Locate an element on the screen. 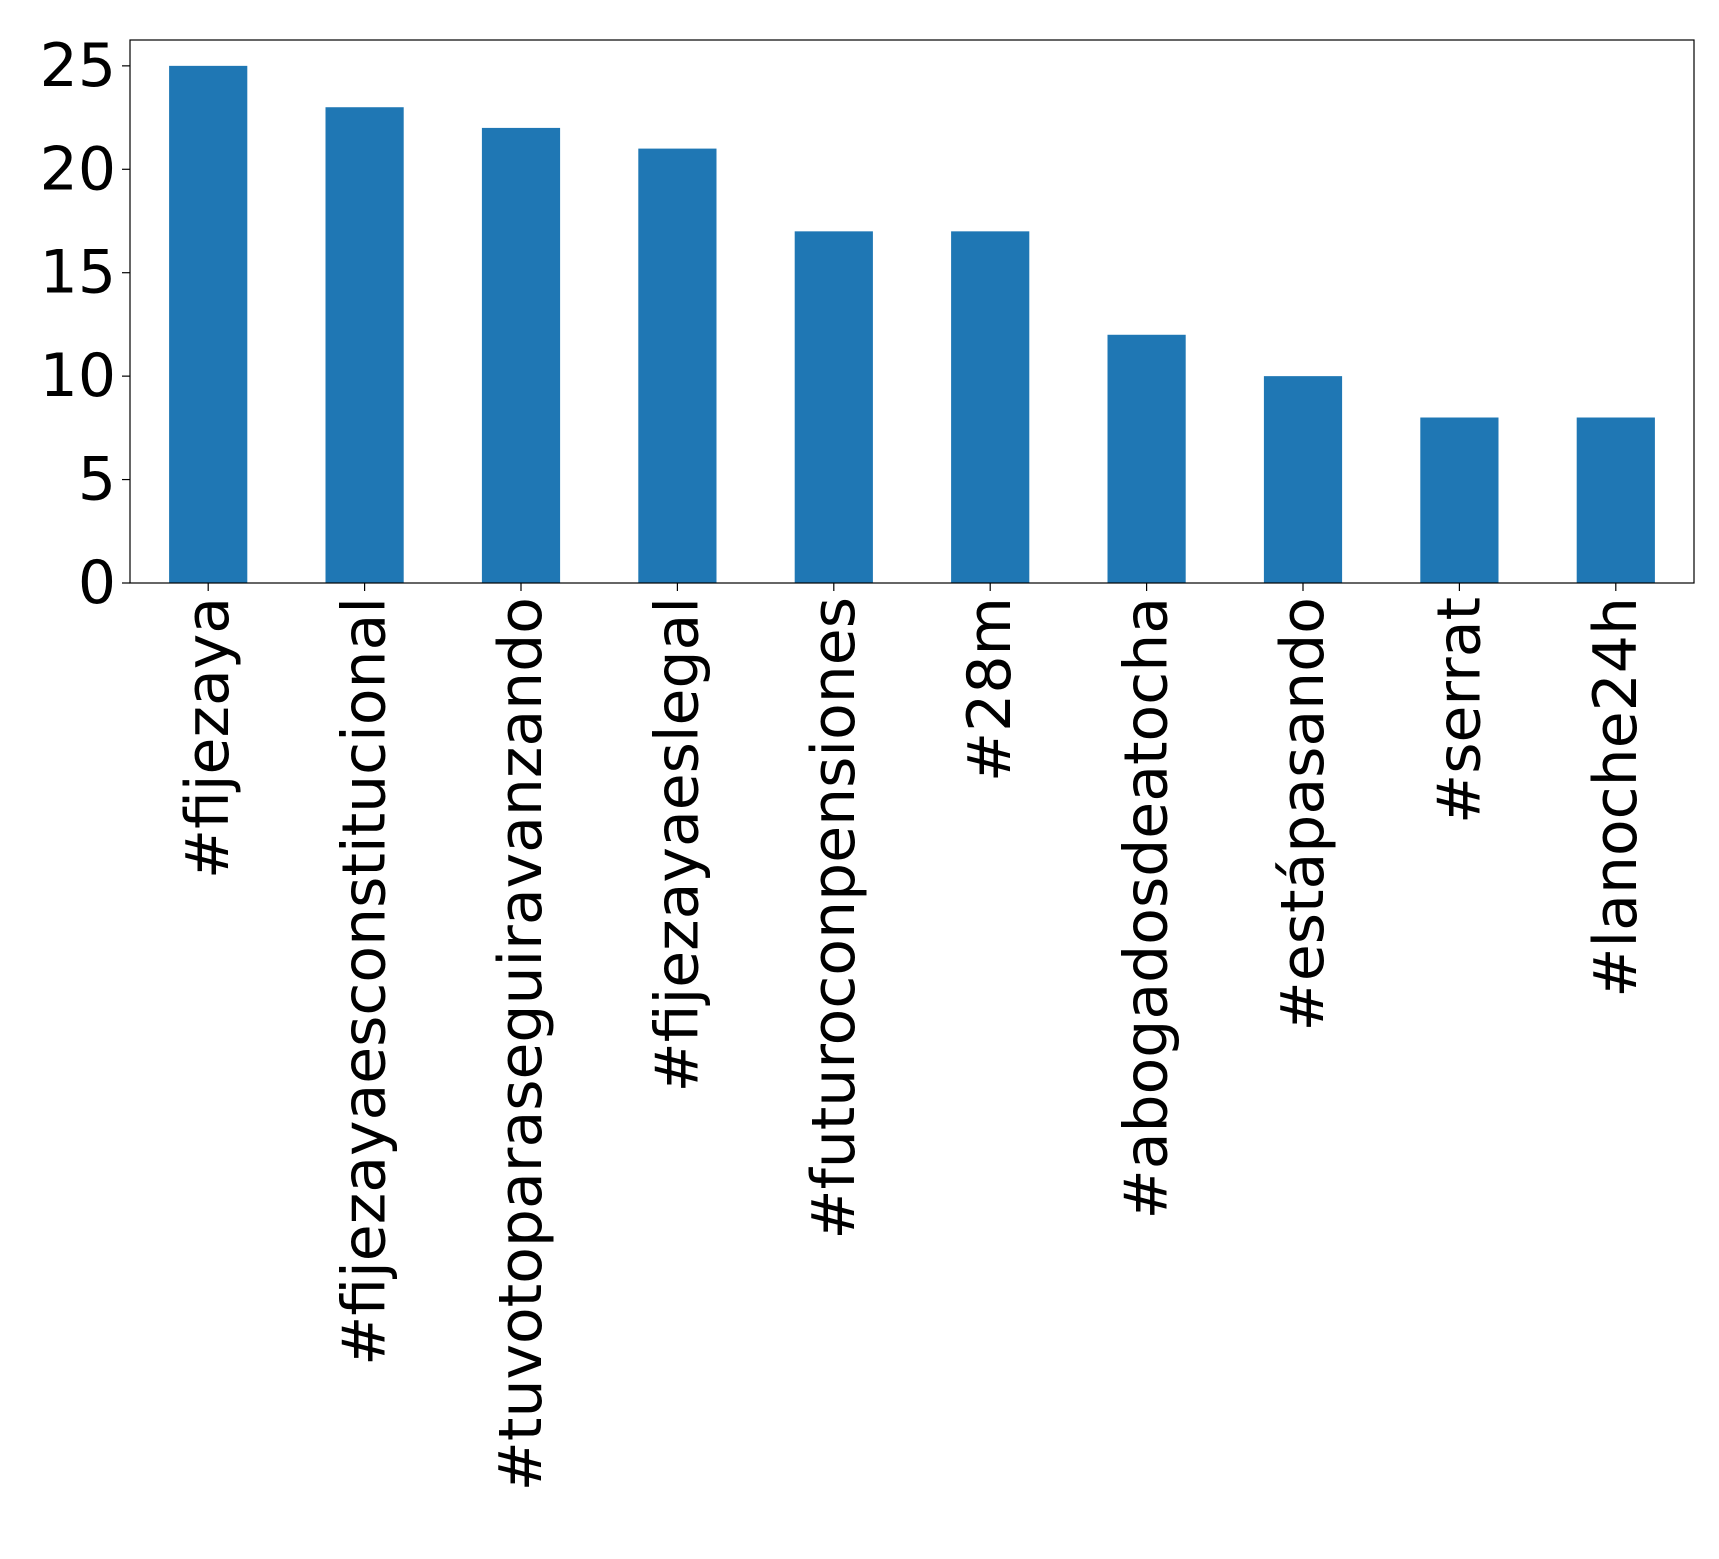 This screenshot has height=1559, width=1719. x-tick-label-6: #28m is located at coordinates (990, 689).